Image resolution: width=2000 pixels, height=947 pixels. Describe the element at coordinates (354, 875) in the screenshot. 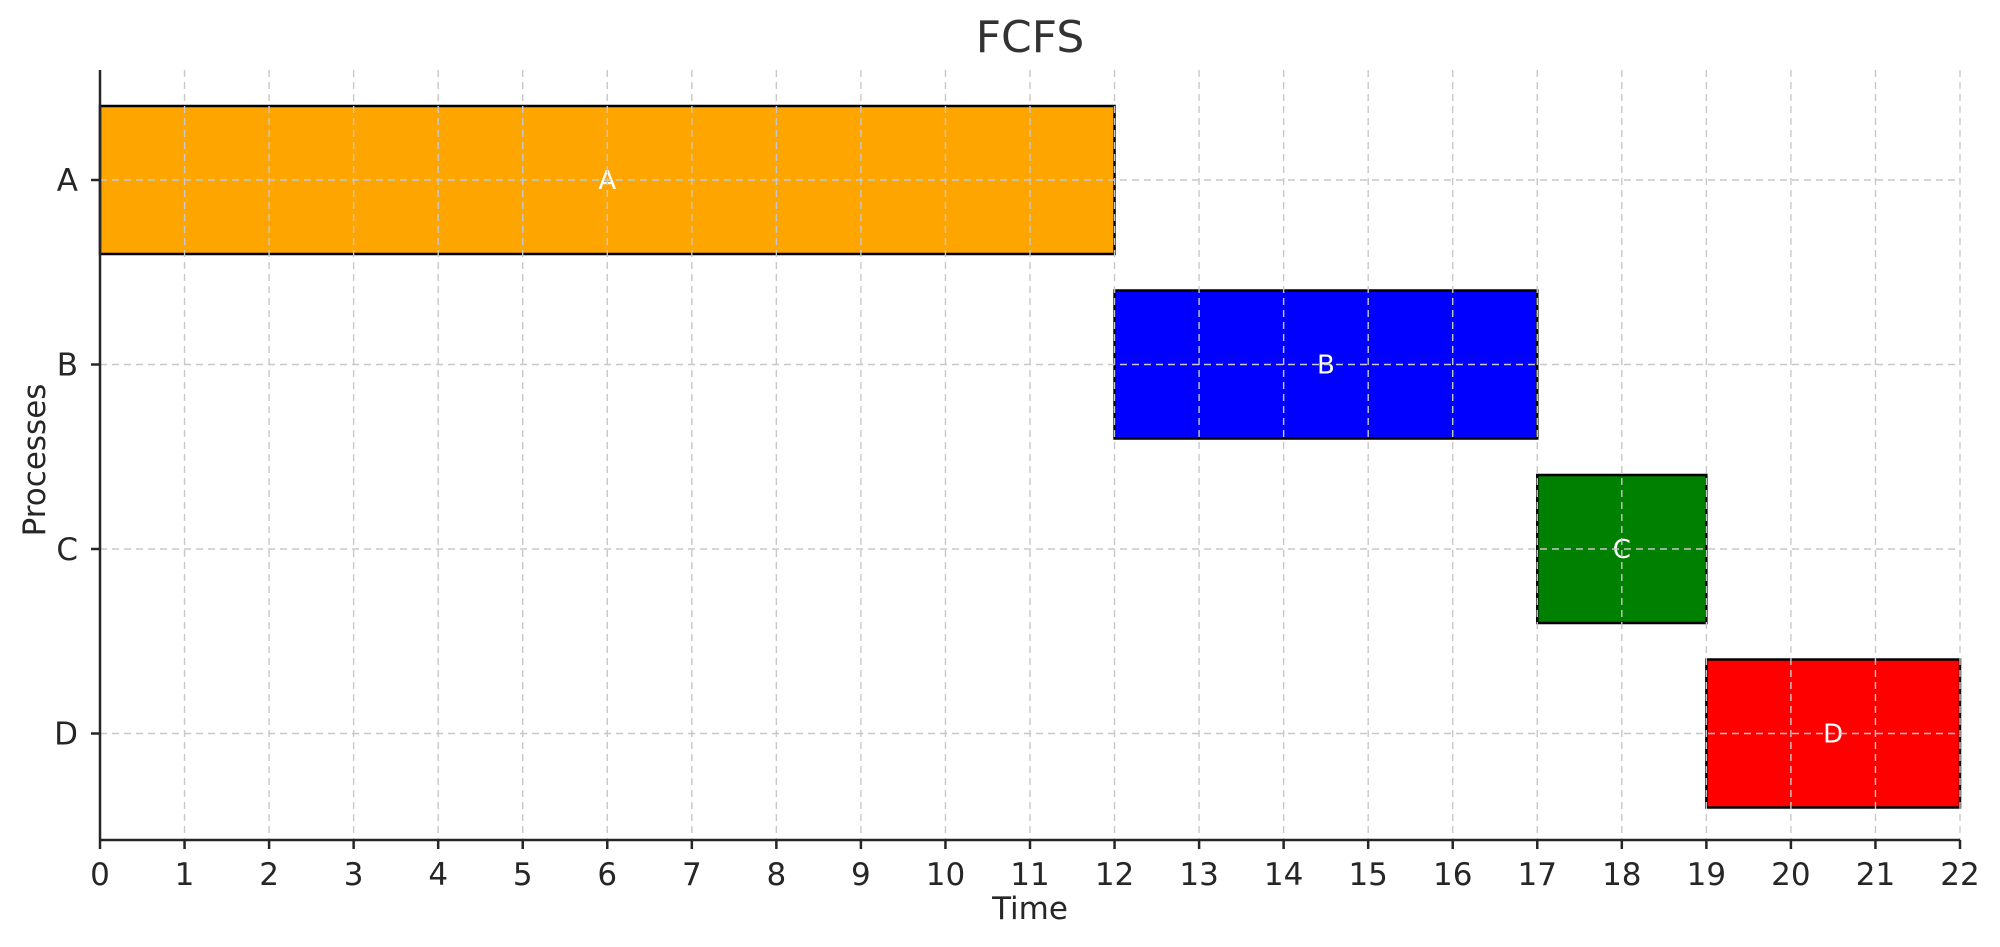

I see `x-tick-label: 3` at that location.